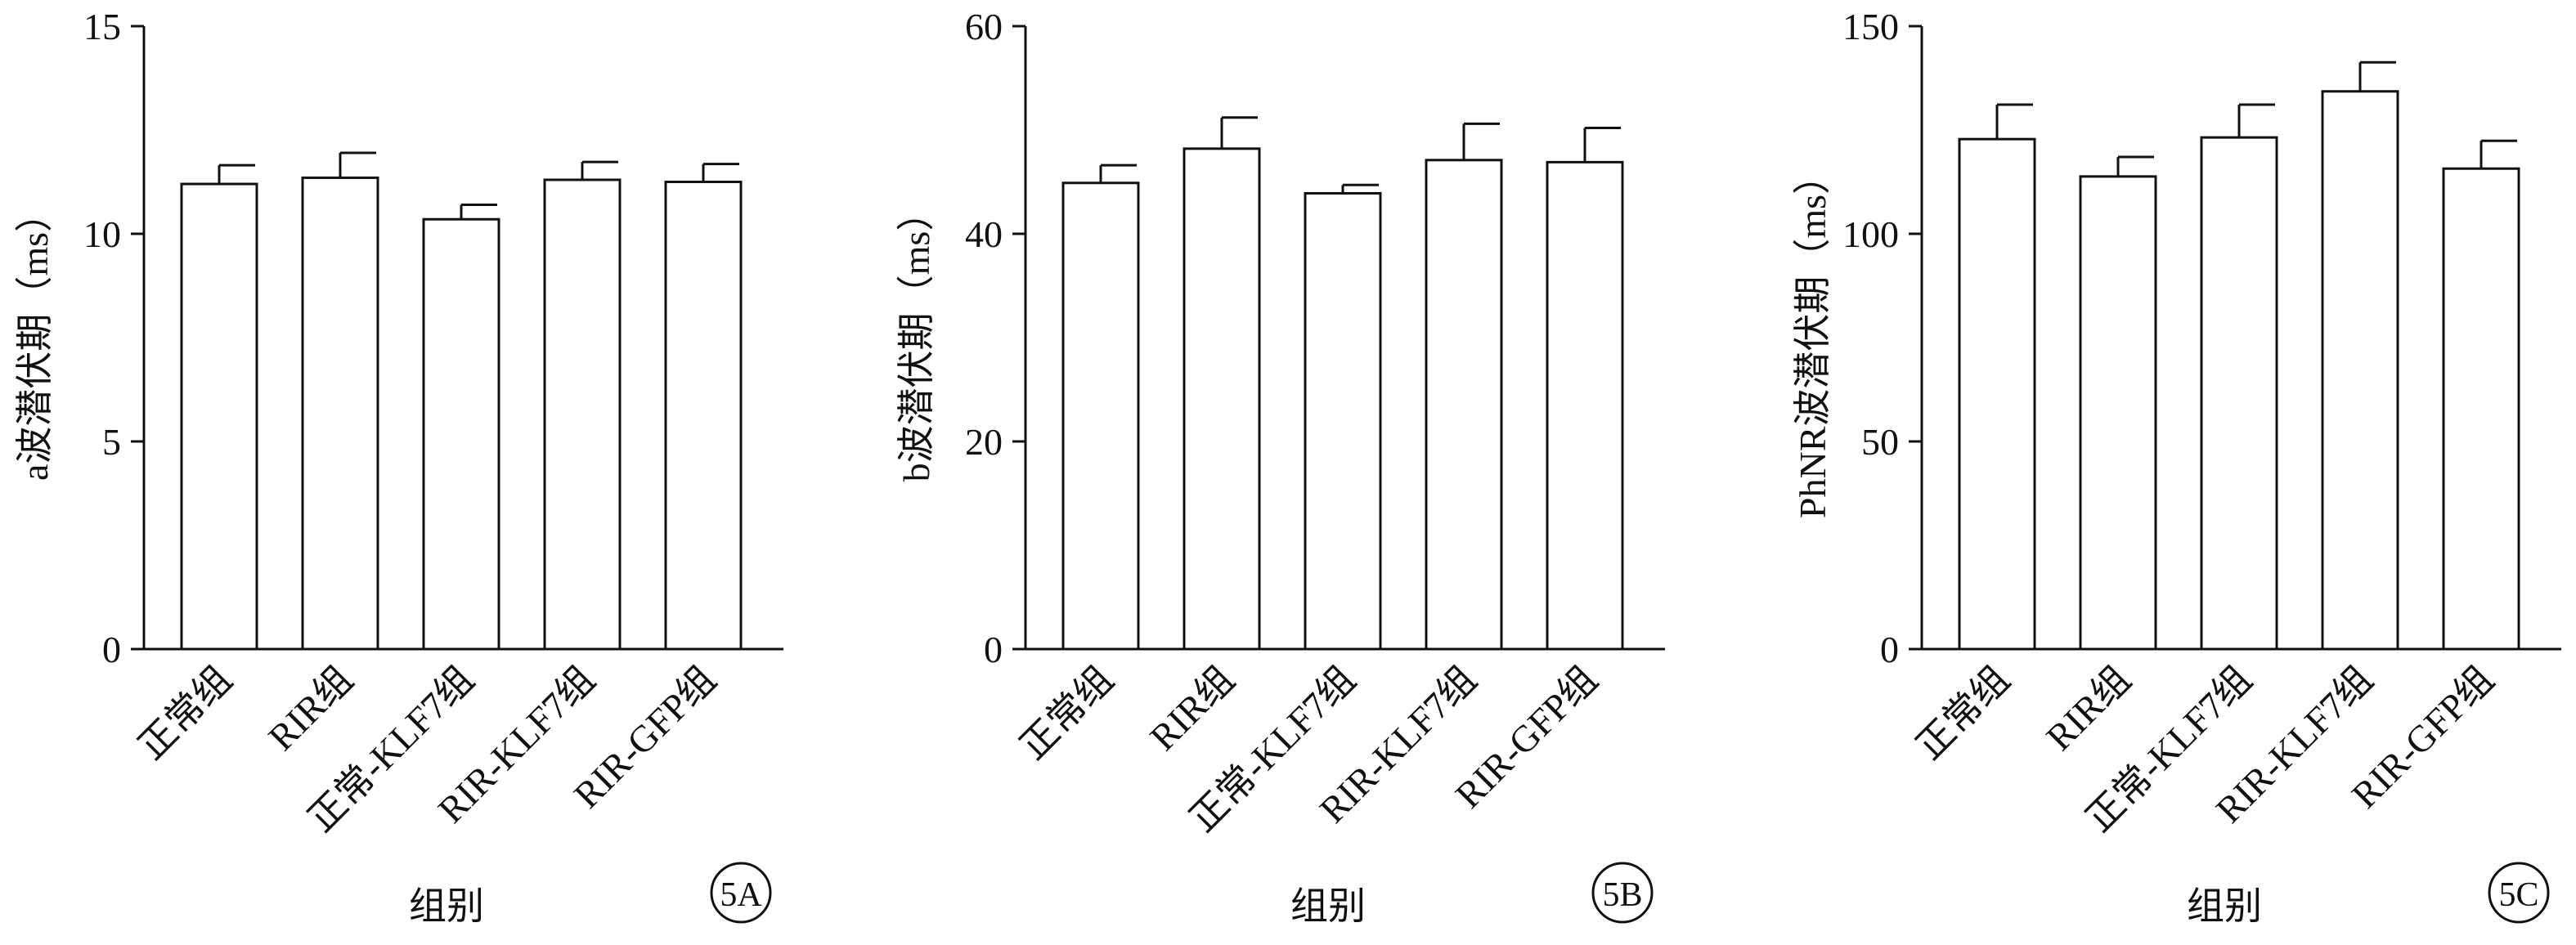  I want to click on y-tick-label: 40, so click(984, 234).